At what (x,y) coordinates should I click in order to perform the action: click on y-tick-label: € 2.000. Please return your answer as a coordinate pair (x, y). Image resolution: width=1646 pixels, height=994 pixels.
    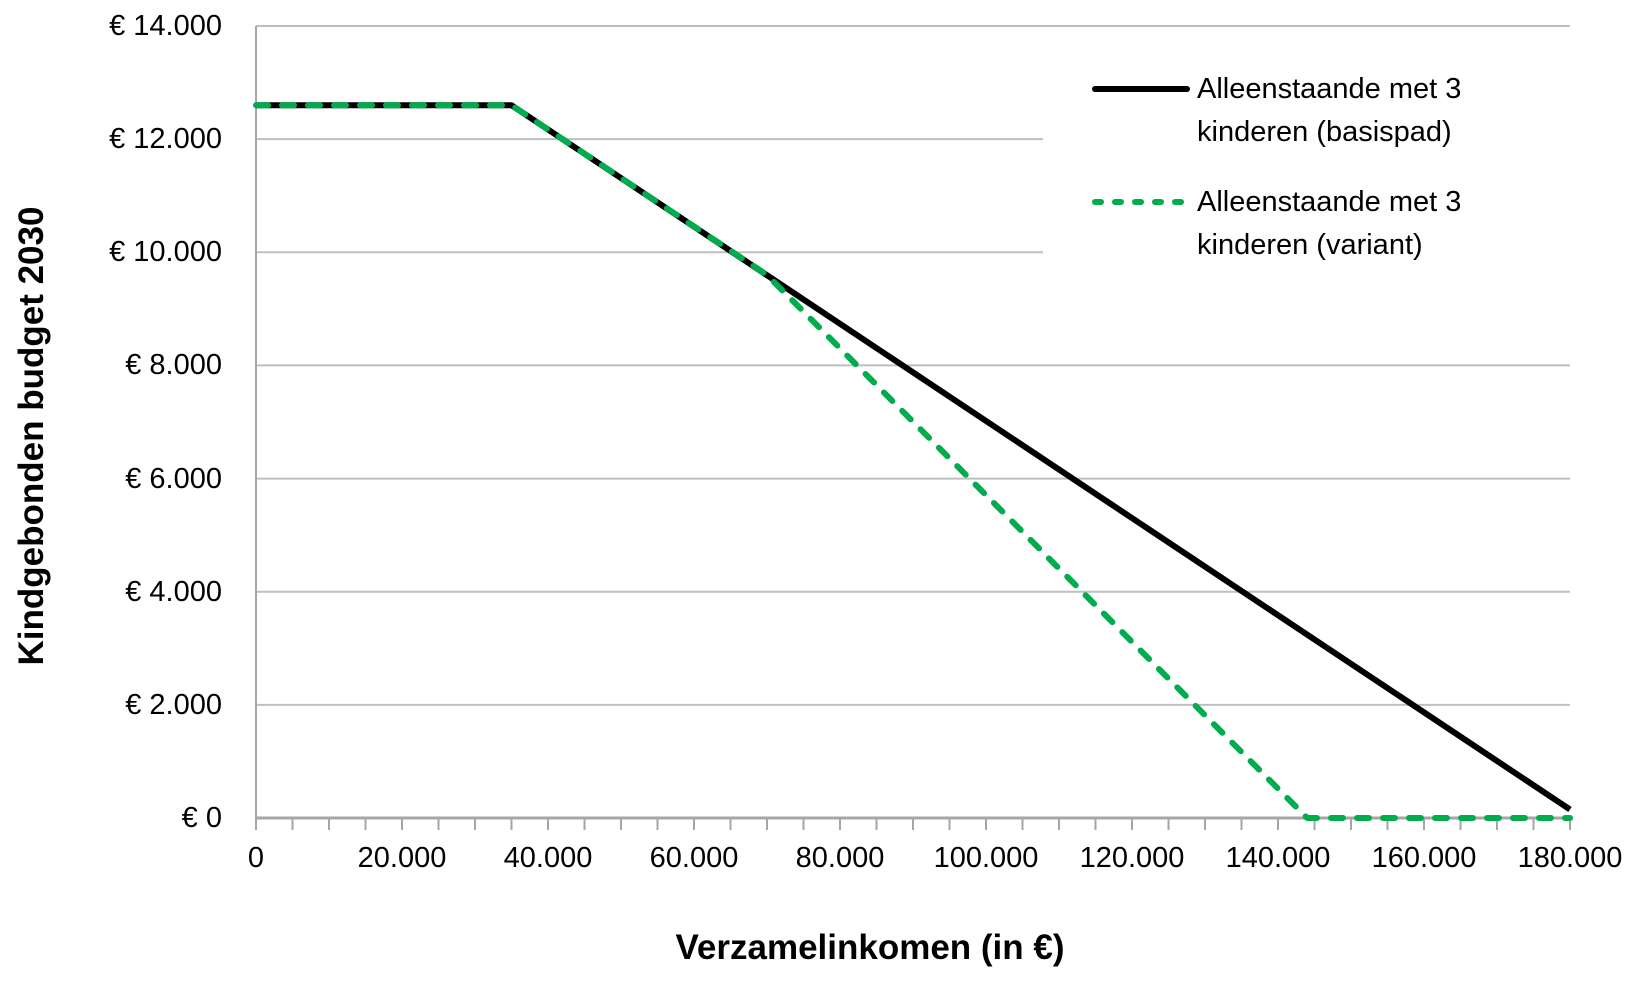
    Looking at the image, I should click on (173, 704).